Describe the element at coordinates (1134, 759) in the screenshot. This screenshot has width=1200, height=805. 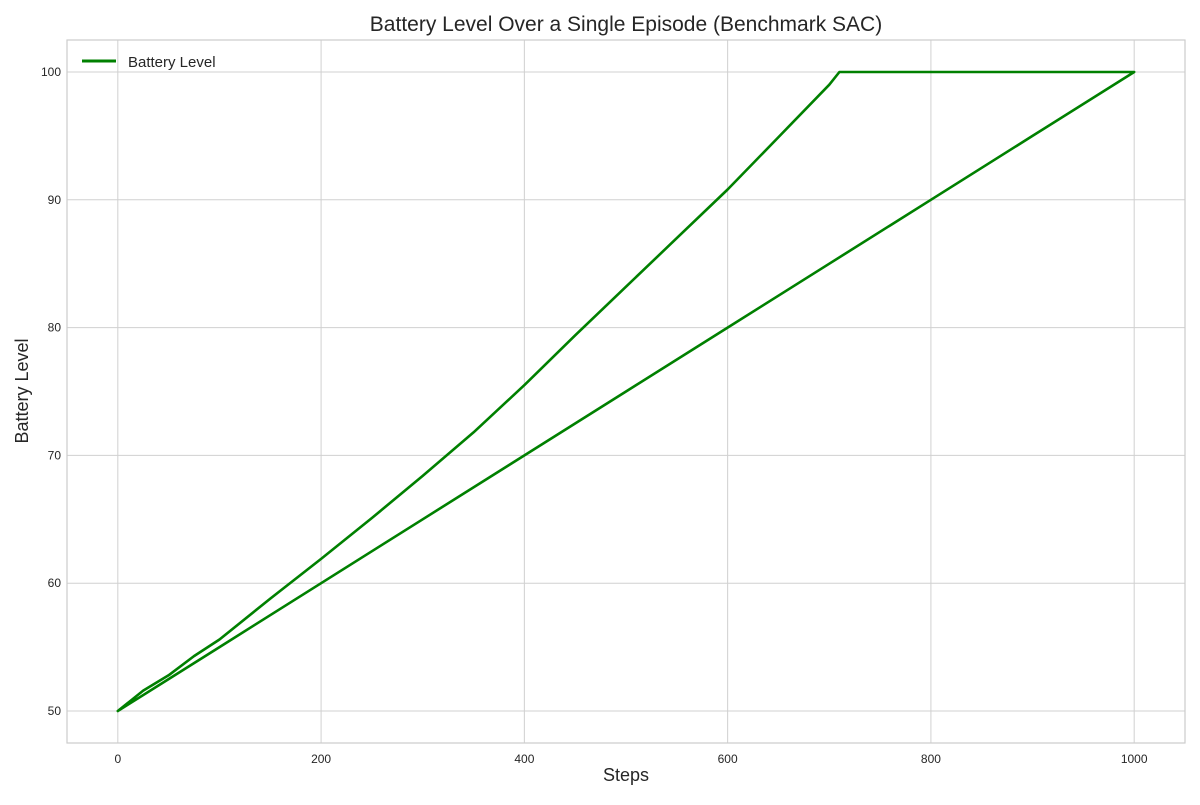
I see `x-tick-label: 1000` at that location.